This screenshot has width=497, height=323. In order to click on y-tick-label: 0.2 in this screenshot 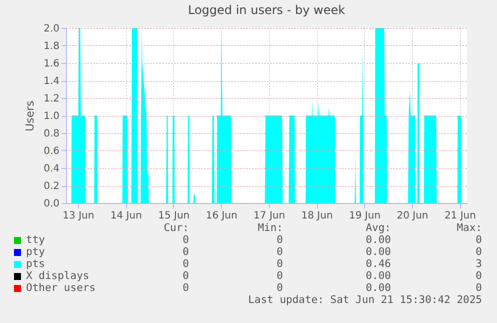, I will do `click(52, 186)`.